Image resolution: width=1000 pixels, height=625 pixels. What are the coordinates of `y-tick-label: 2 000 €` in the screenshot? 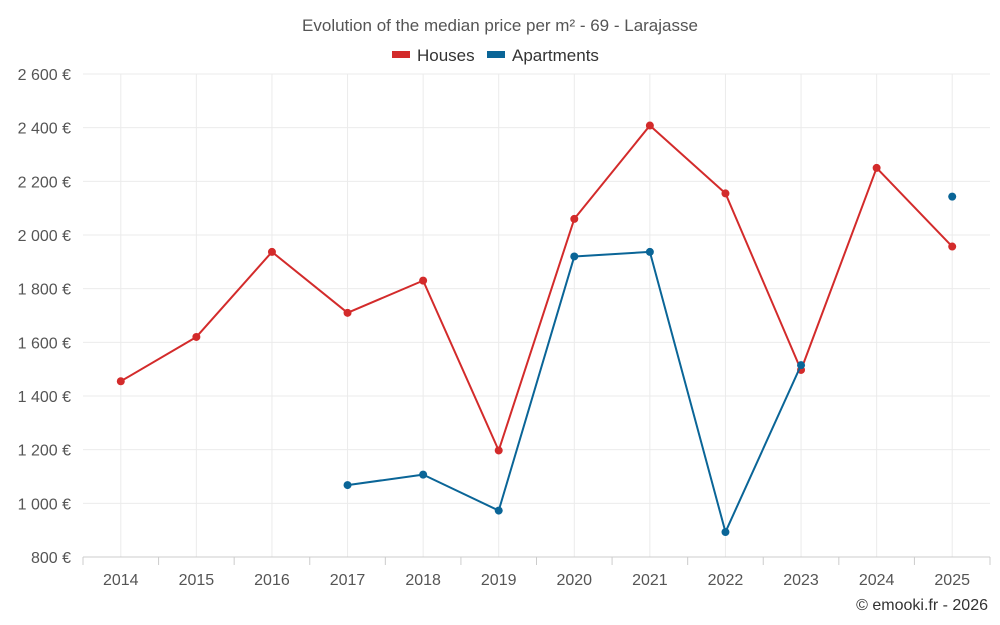 It's located at (44, 236).